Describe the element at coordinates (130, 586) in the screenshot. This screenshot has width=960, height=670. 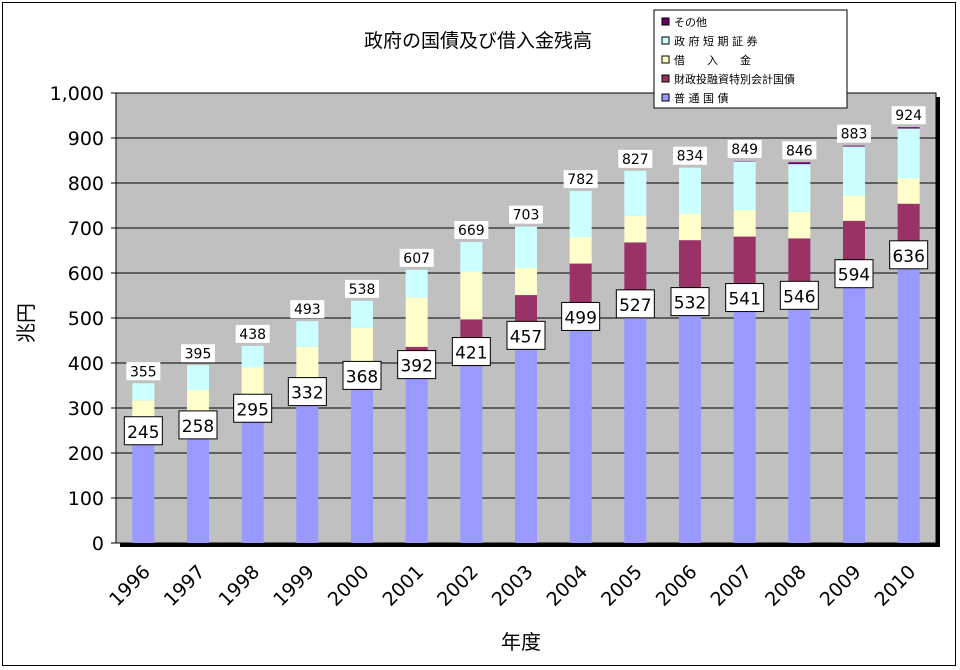
I see `x-tick-label: 1996` at that location.